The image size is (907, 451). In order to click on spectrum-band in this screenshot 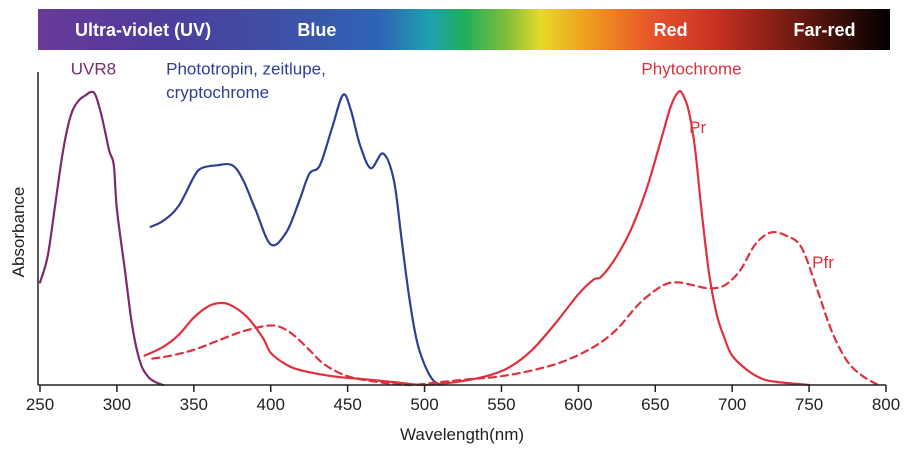, I will do `click(464, 29)`.